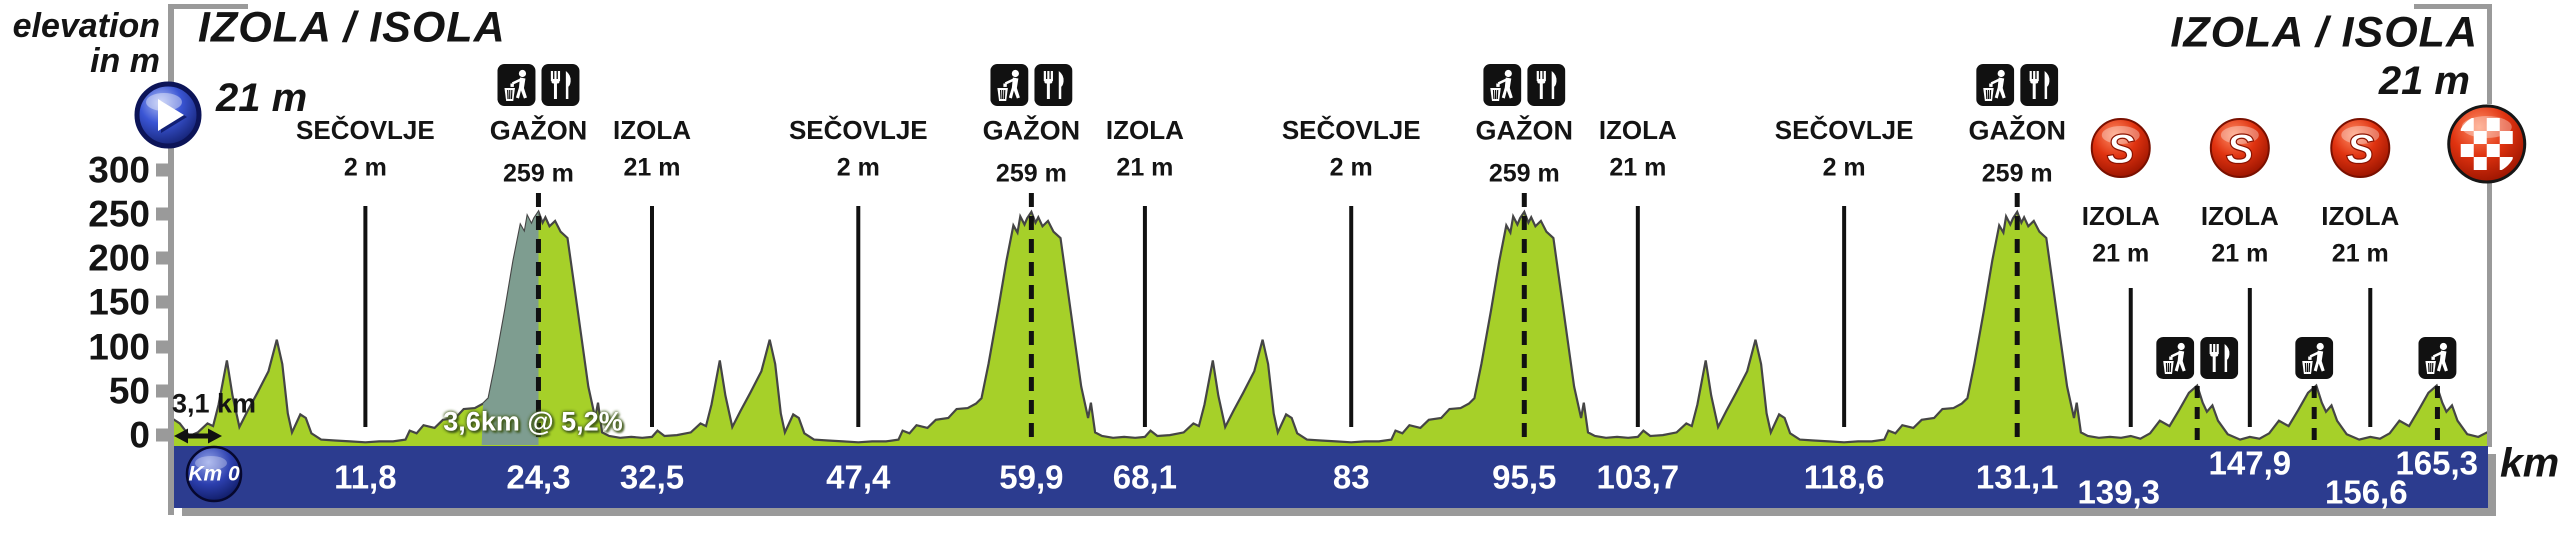 This screenshot has height=553, width=2560. What do you see at coordinates (168, 115) in the screenshot?
I see `start-icon` at bounding box center [168, 115].